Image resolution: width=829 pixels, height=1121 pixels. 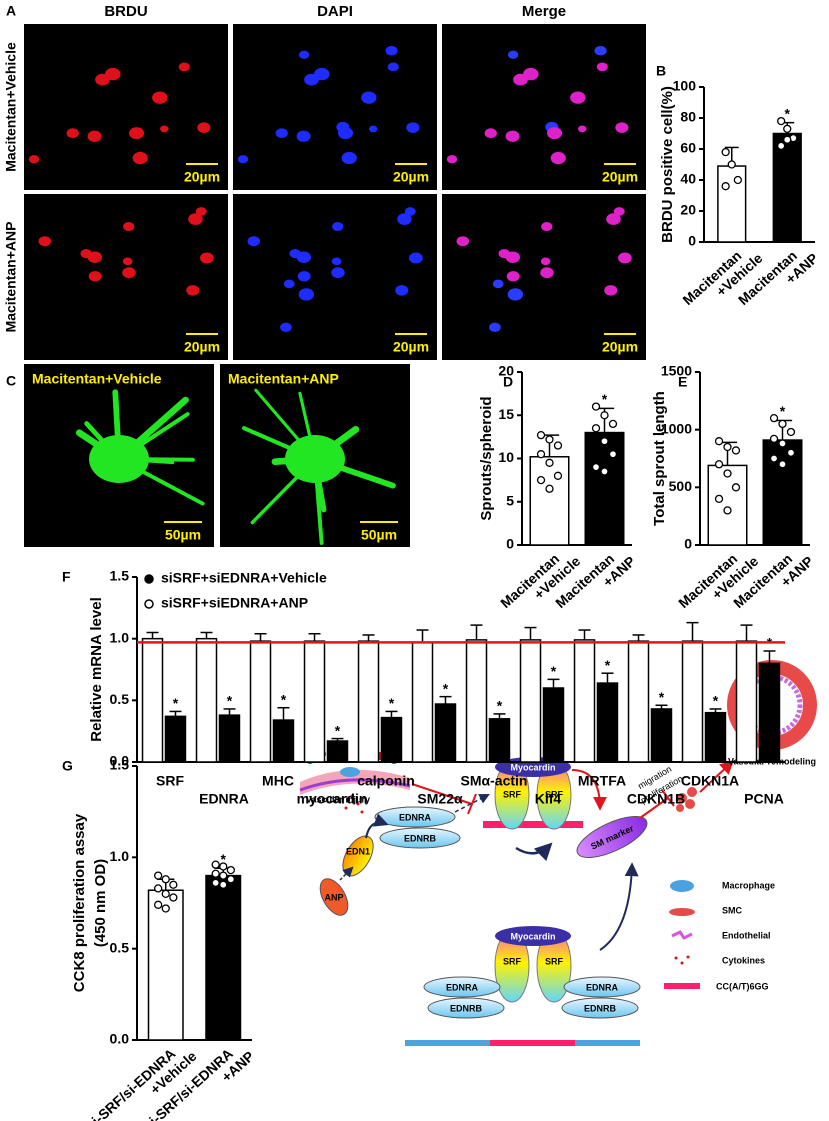 I want to click on panel-label: C, so click(x=11, y=381).